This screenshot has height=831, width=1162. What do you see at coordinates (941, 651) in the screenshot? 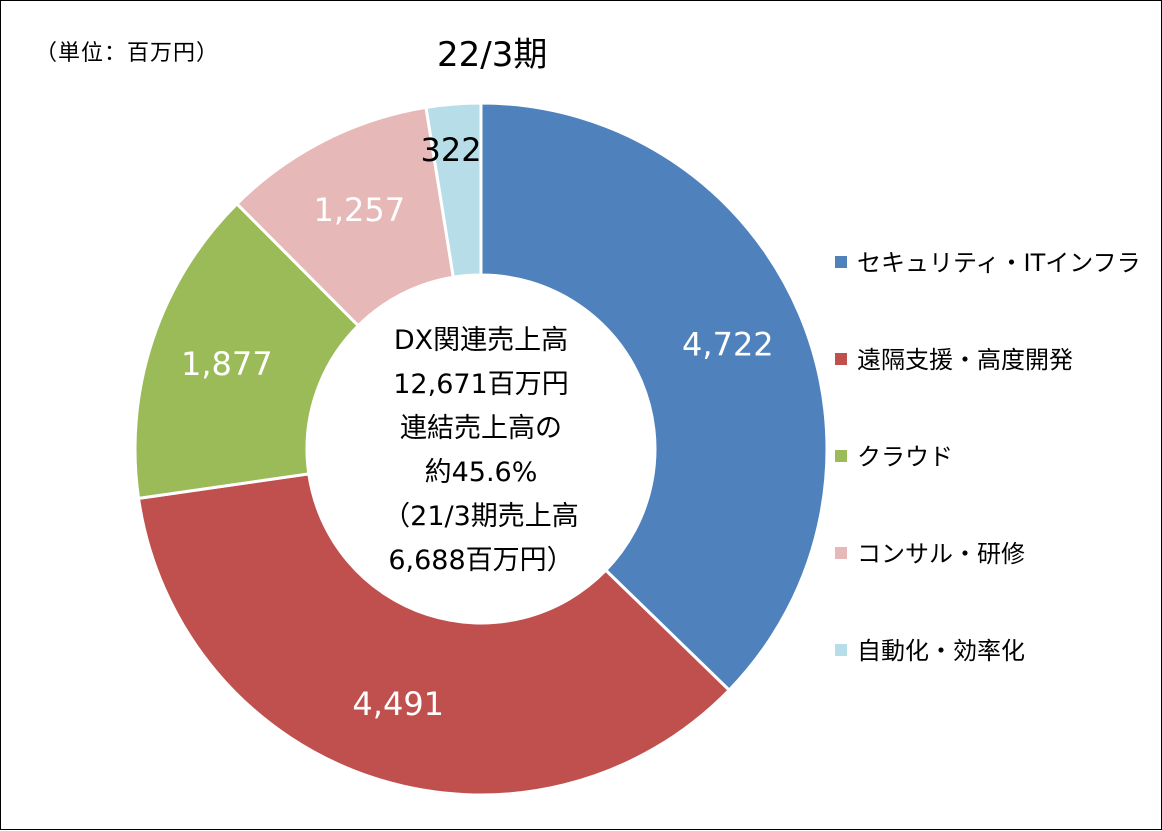
I see `legend-label: 自動化・効率化` at bounding box center [941, 651].